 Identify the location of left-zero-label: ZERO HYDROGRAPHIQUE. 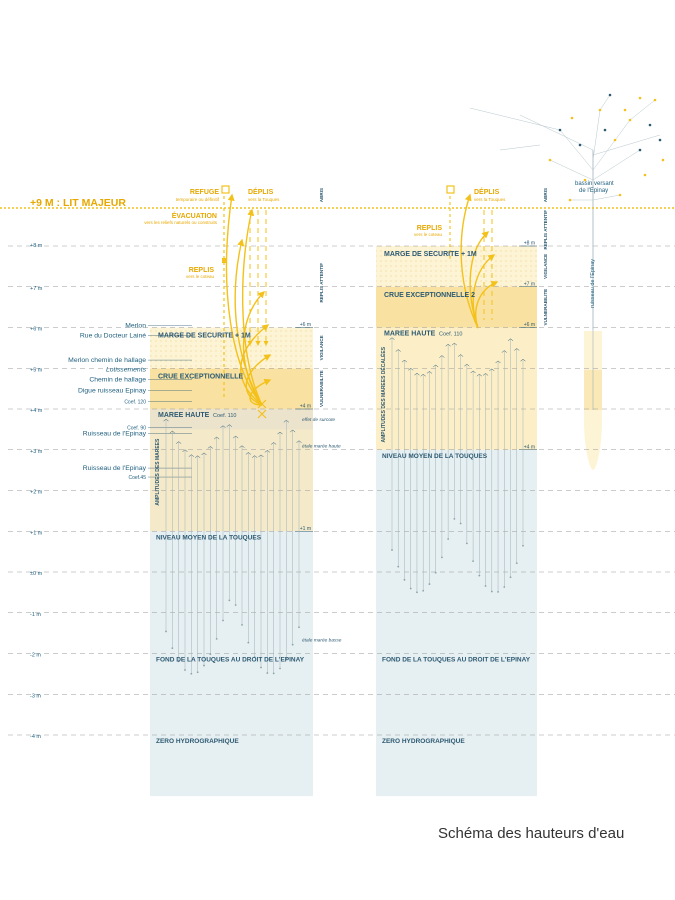
(197, 741).